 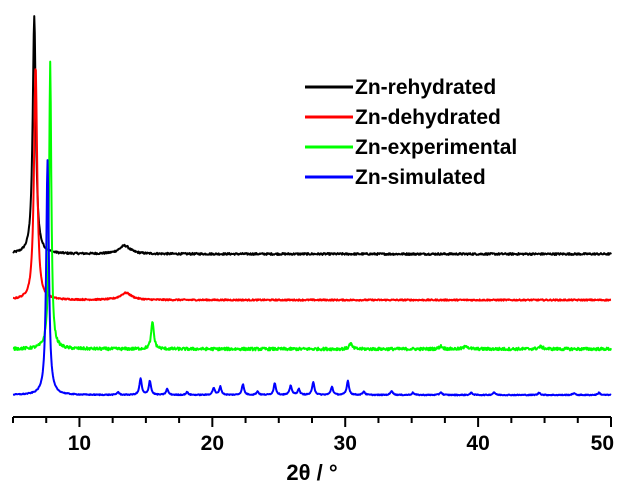 I want to click on legend-label: Zn-dehydrated, so click(x=428, y=117).